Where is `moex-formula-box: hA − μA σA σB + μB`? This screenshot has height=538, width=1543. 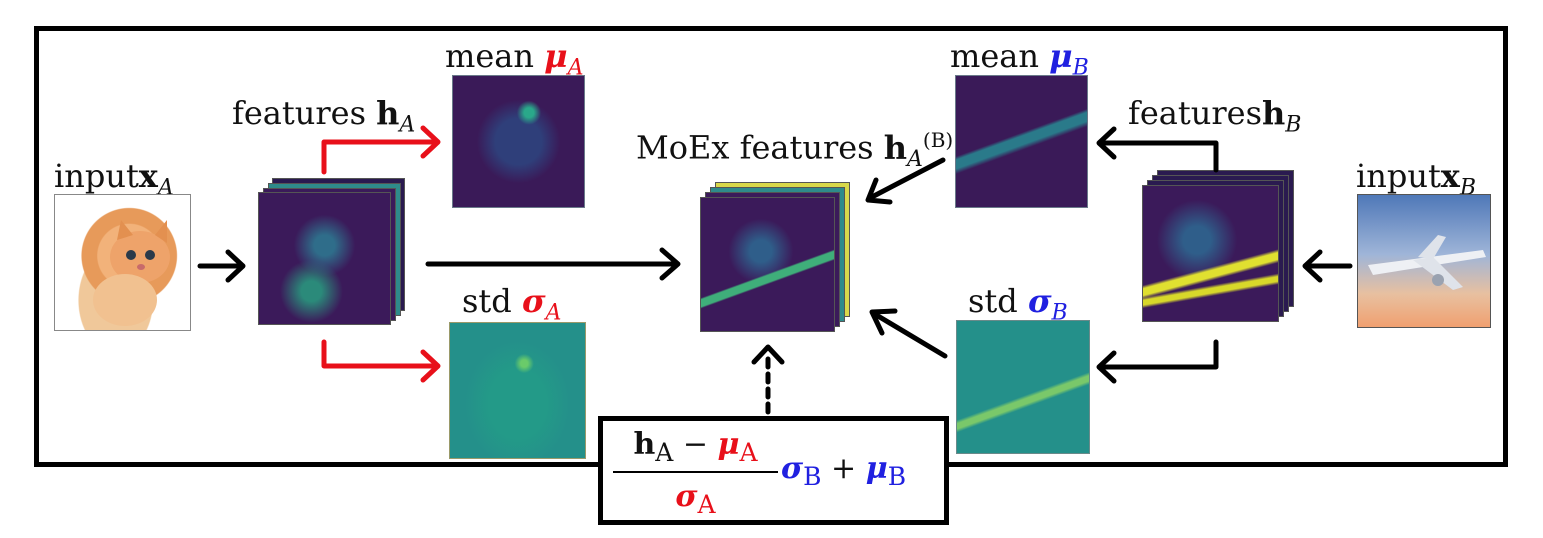 moex-formula-box: hA − μA σA σB + μB is located at coordinates (773, 470).